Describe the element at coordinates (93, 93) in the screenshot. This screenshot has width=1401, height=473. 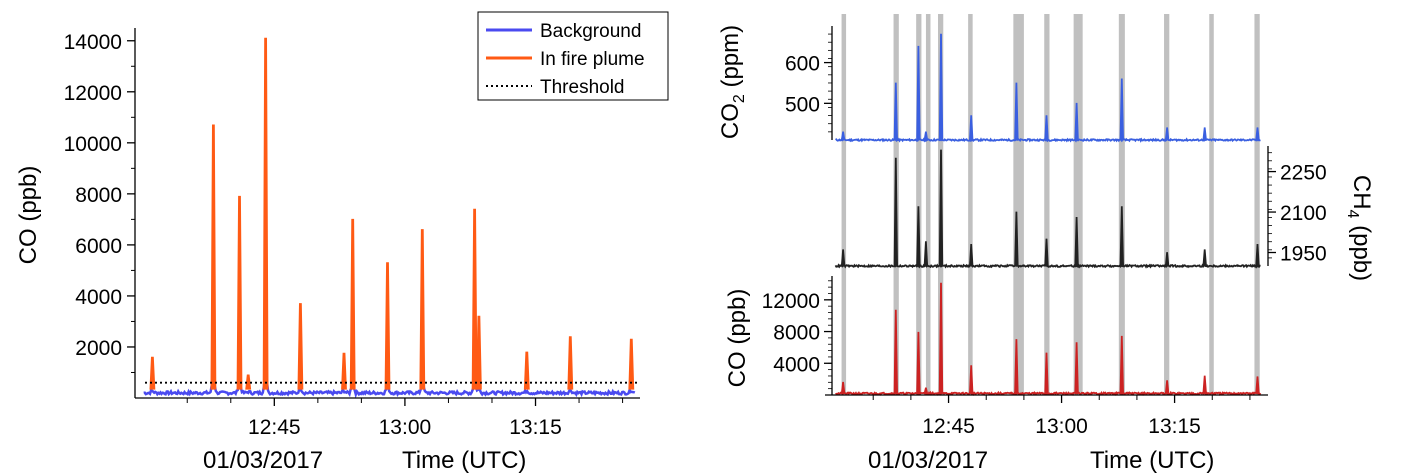
I see `left-y-tick-label: 12000` at that location.